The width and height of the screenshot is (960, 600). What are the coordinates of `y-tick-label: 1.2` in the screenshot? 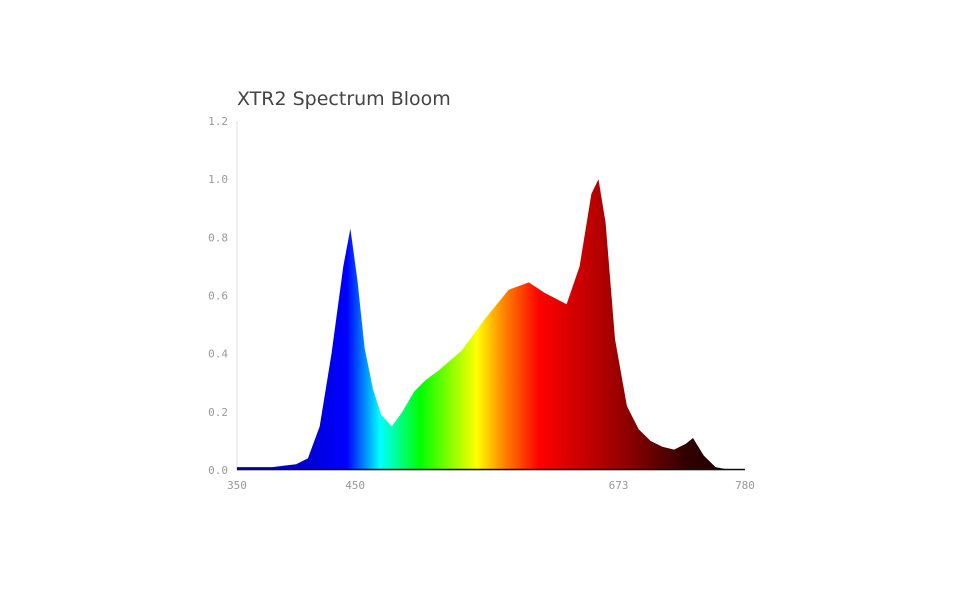 It's located at (218, 121).